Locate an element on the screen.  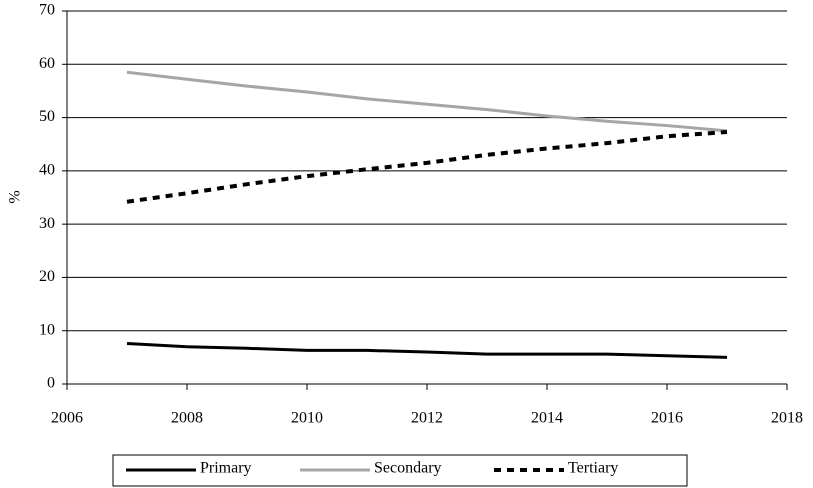
legend-label: Secondary is located at coordinates (408, 468).